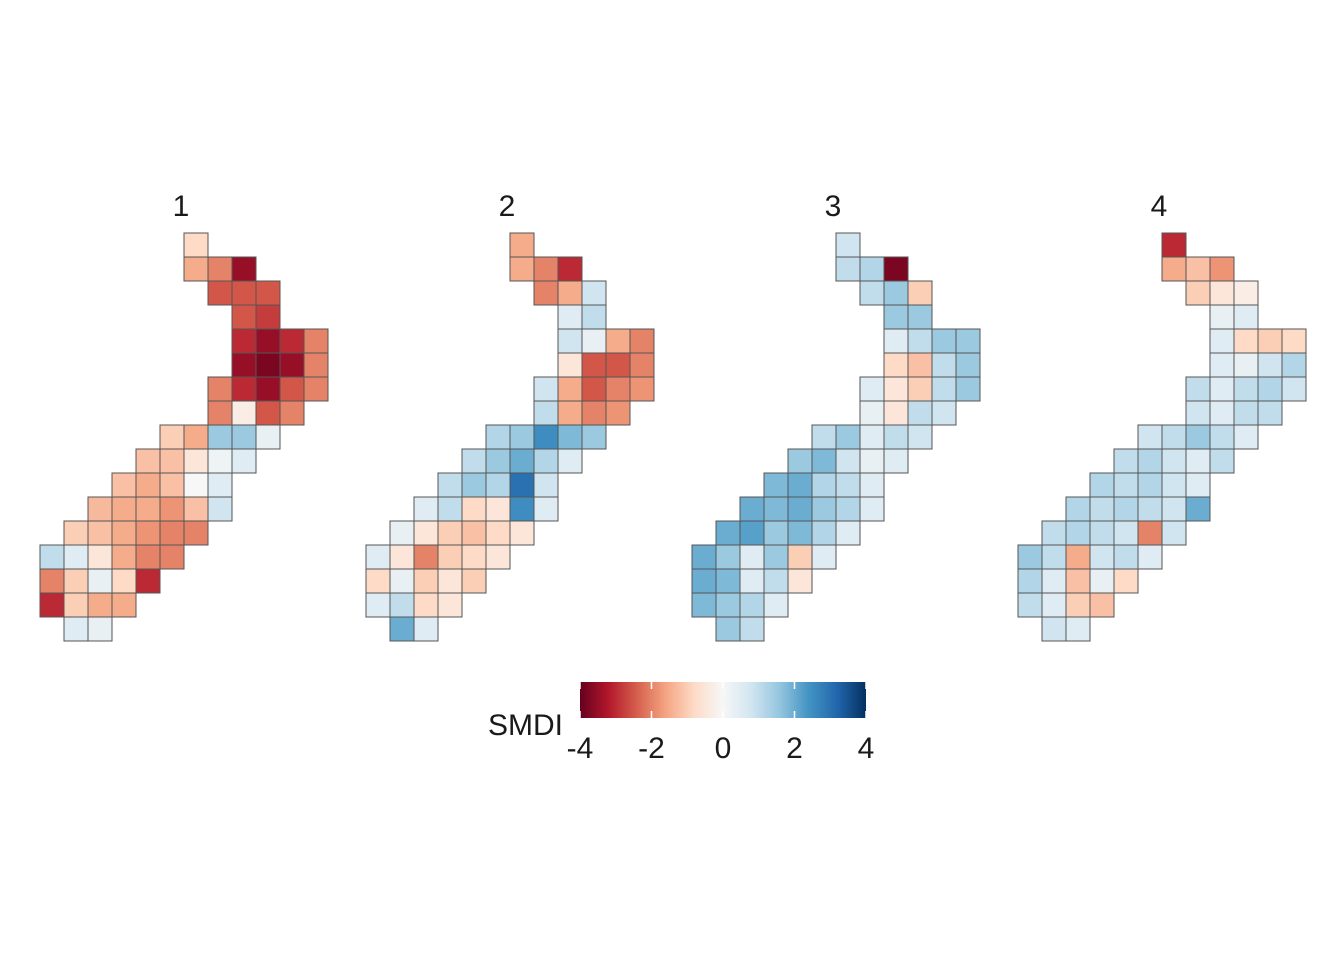 The width and height of the screenshot is (1344, 960). Describe the element at coordinates (651, 748) in the screenshot. I see `legend-tick-label: -2` at that location.